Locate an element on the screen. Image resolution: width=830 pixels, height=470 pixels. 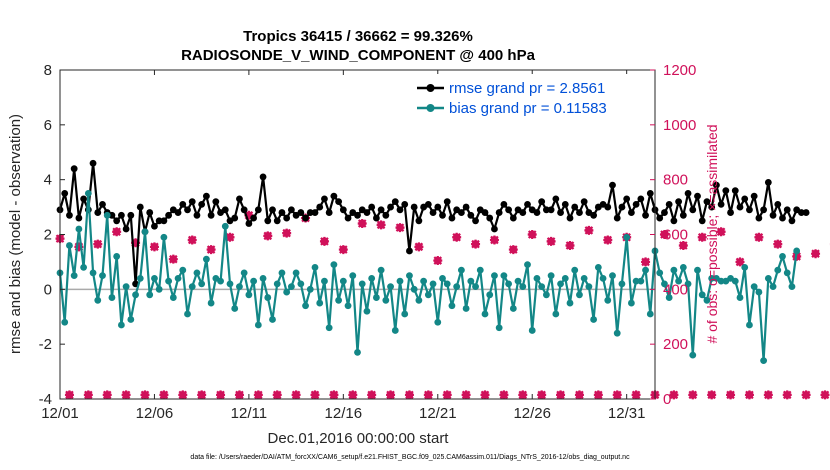
y-right-tick-label: 200 is located at coordinates (675, 344).